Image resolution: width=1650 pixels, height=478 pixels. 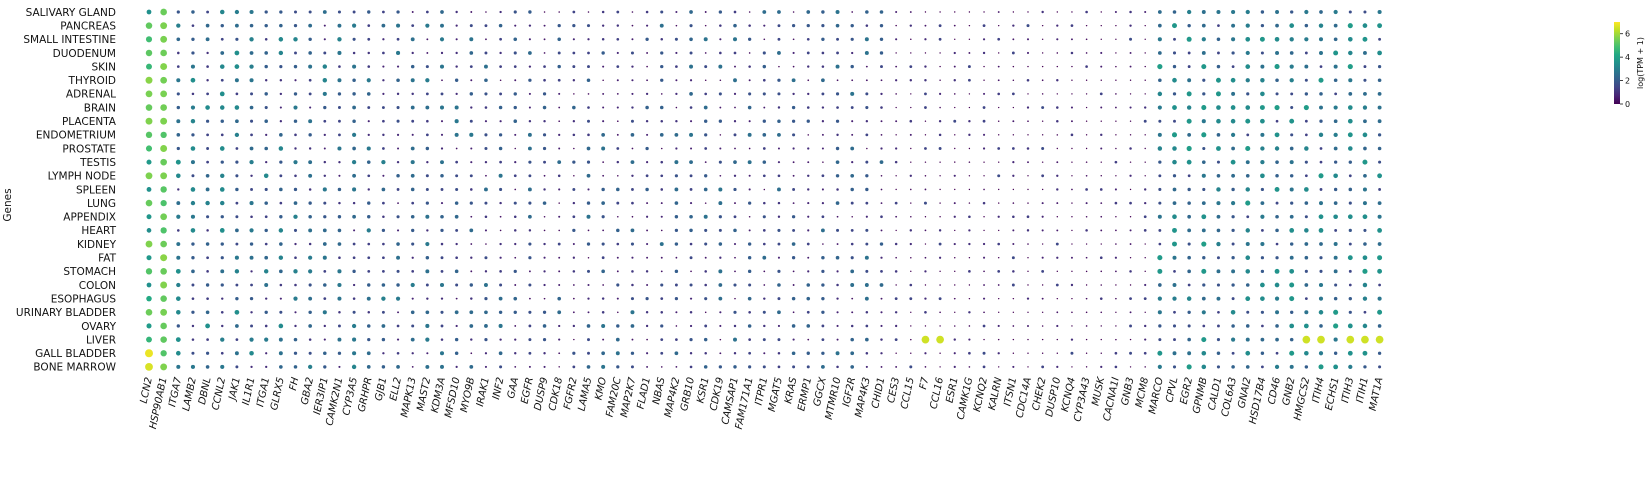 I want to click on row-label: SPLEEN, so click(x=96, y=190).